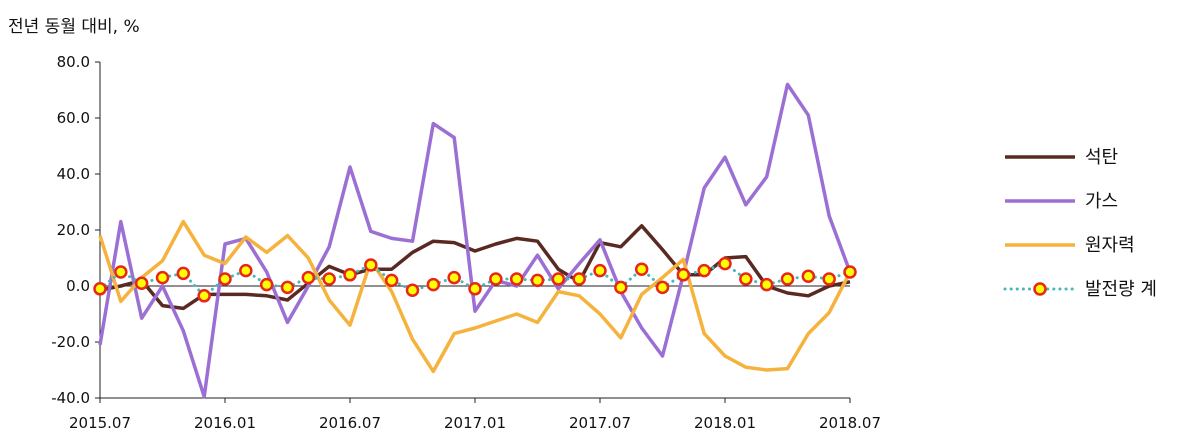 This screenshot has height=440, width=1200. Describe the element at coordinates (1121, 289) in the screenshot. I see `legend-label: 발전량 계` at that location.